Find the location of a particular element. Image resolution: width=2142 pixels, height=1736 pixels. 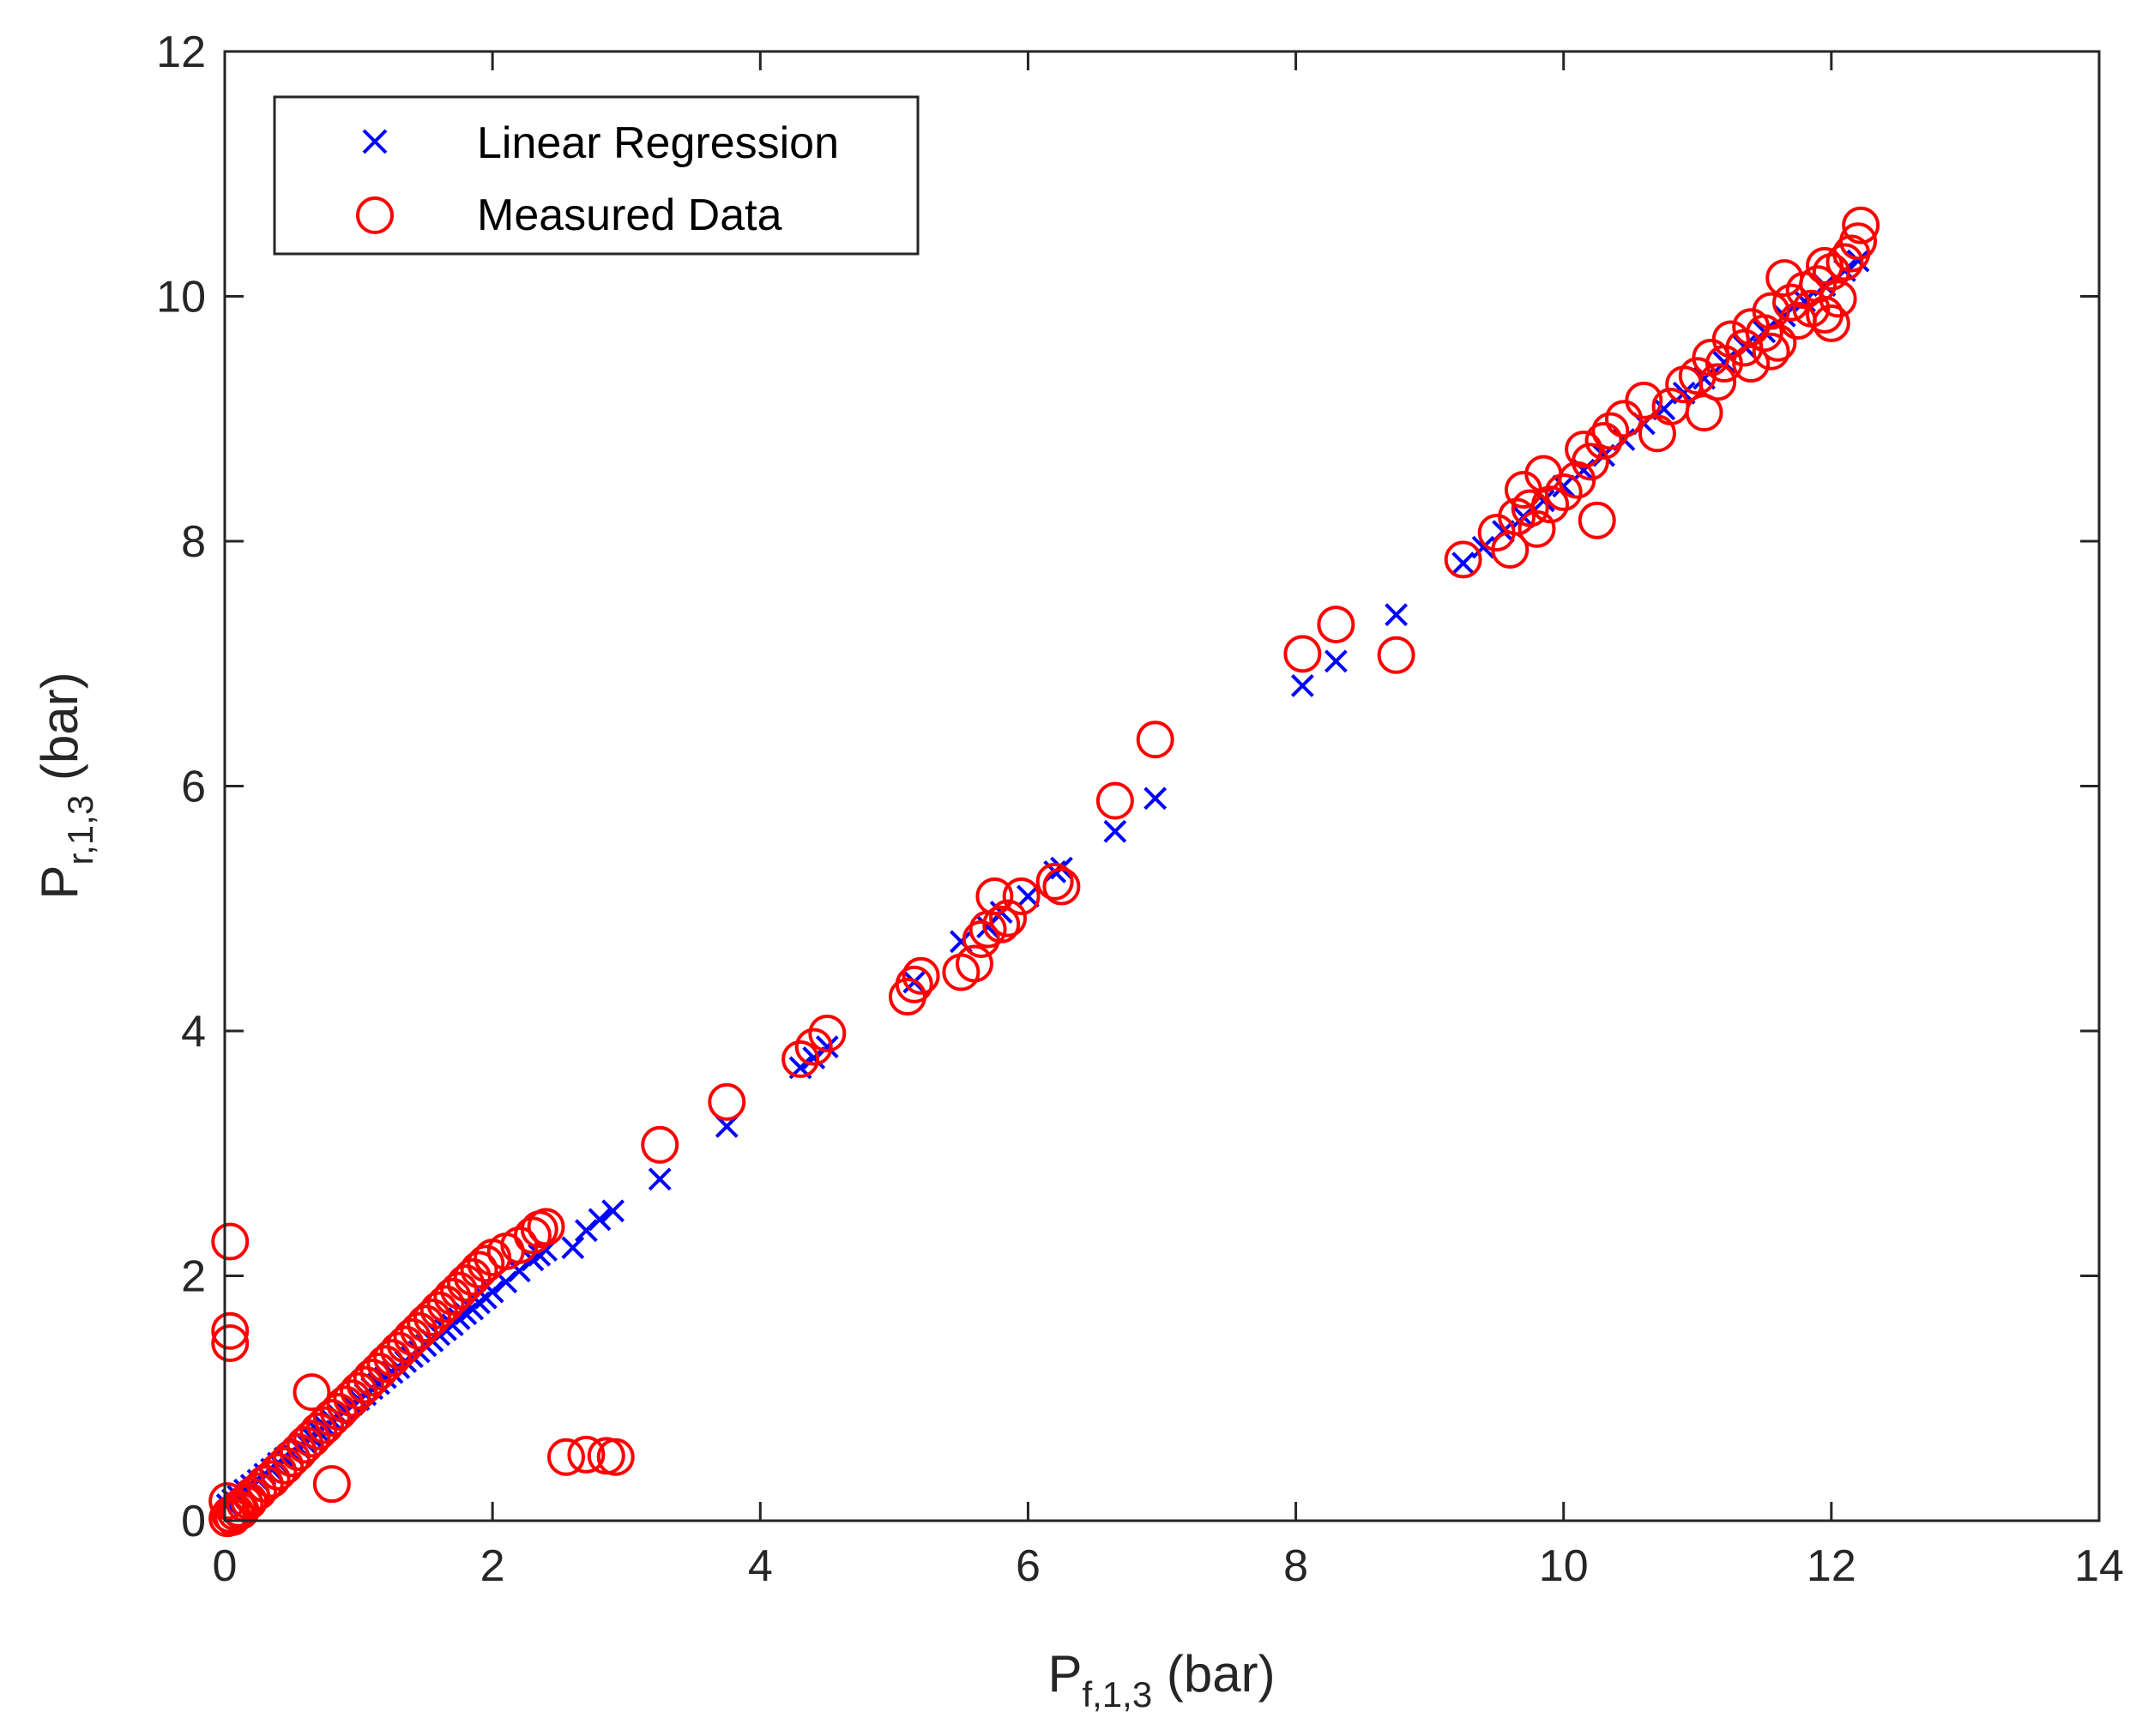

legend-box is located at coordinates (596, 175).